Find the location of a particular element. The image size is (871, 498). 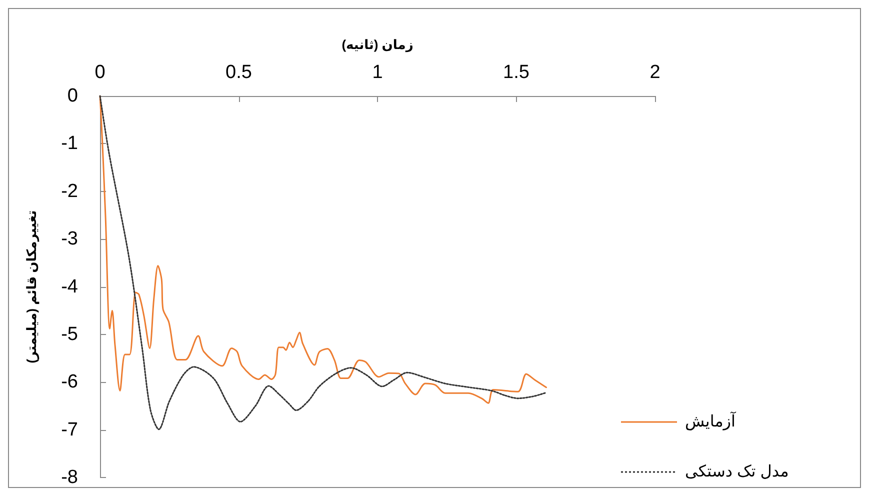

y-tick-label: -7 is located at coordinates (69, 429).